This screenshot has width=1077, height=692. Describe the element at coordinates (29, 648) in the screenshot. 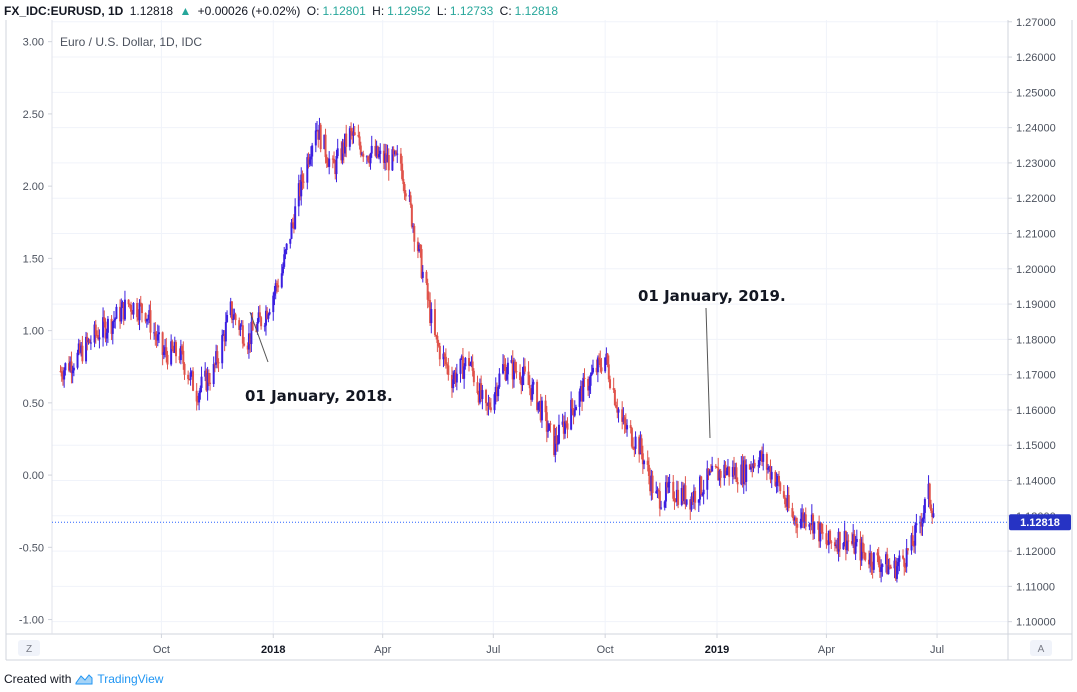

I see `log-scale-button-left` at that location.